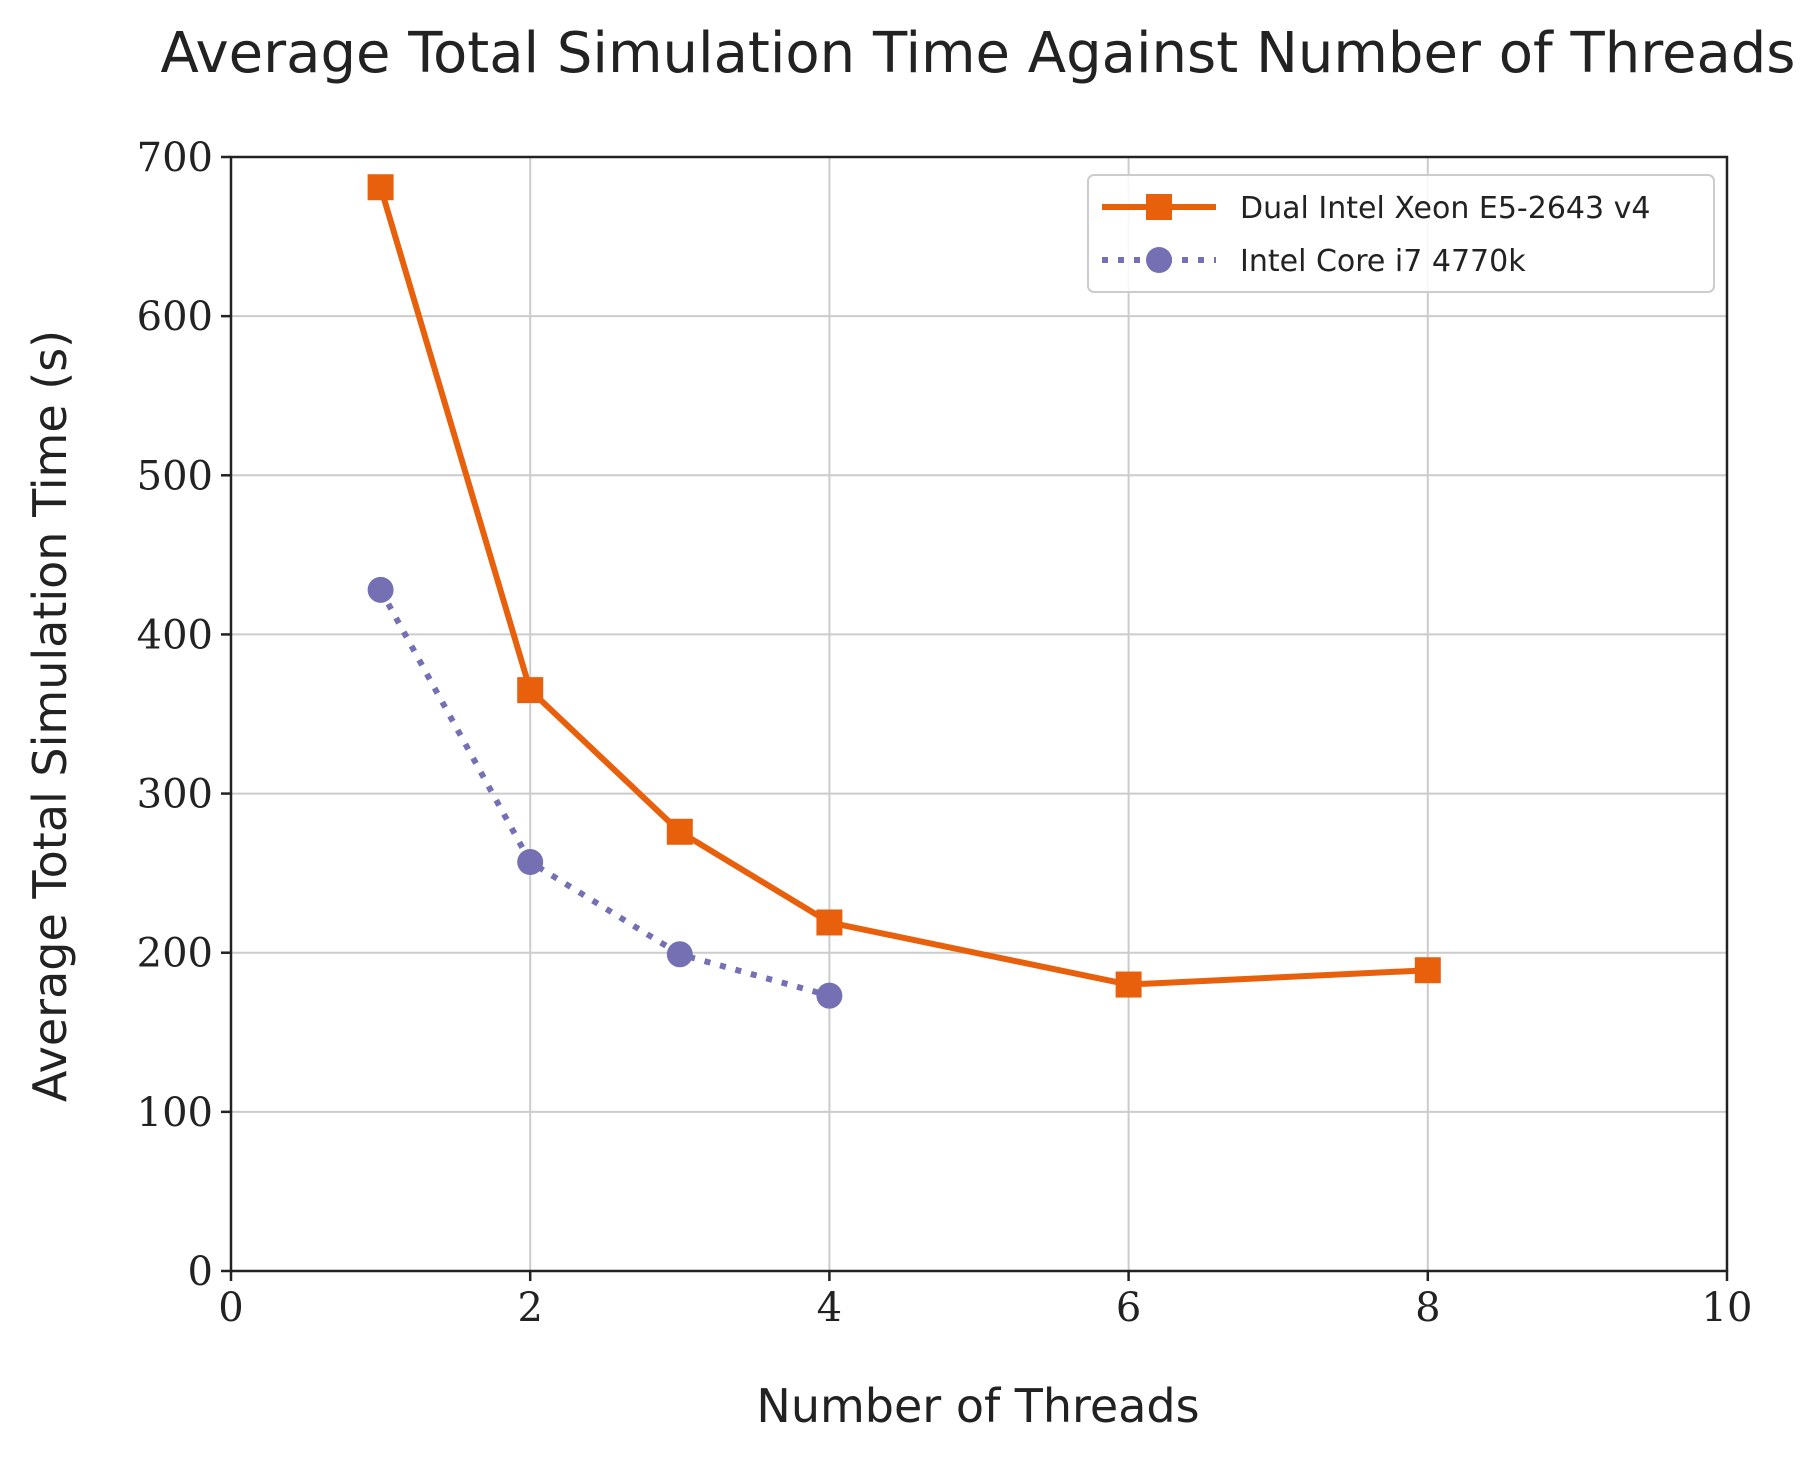 This screenshot has width=1817, height=1462. I want to click on y-tick-label: 500, so click(175, 476).